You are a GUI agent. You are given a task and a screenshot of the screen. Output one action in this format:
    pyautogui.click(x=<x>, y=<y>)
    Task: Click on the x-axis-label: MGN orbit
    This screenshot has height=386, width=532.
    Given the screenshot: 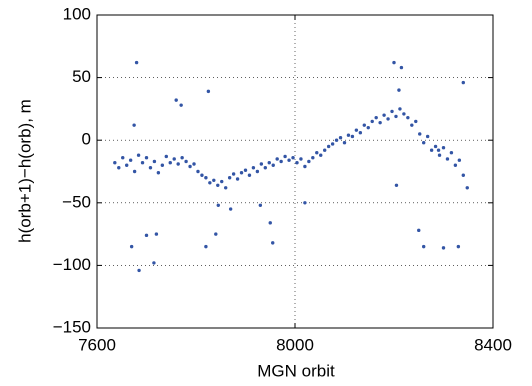 What is the action you would take?
    pyautogui.click(x=296, y=370)
    